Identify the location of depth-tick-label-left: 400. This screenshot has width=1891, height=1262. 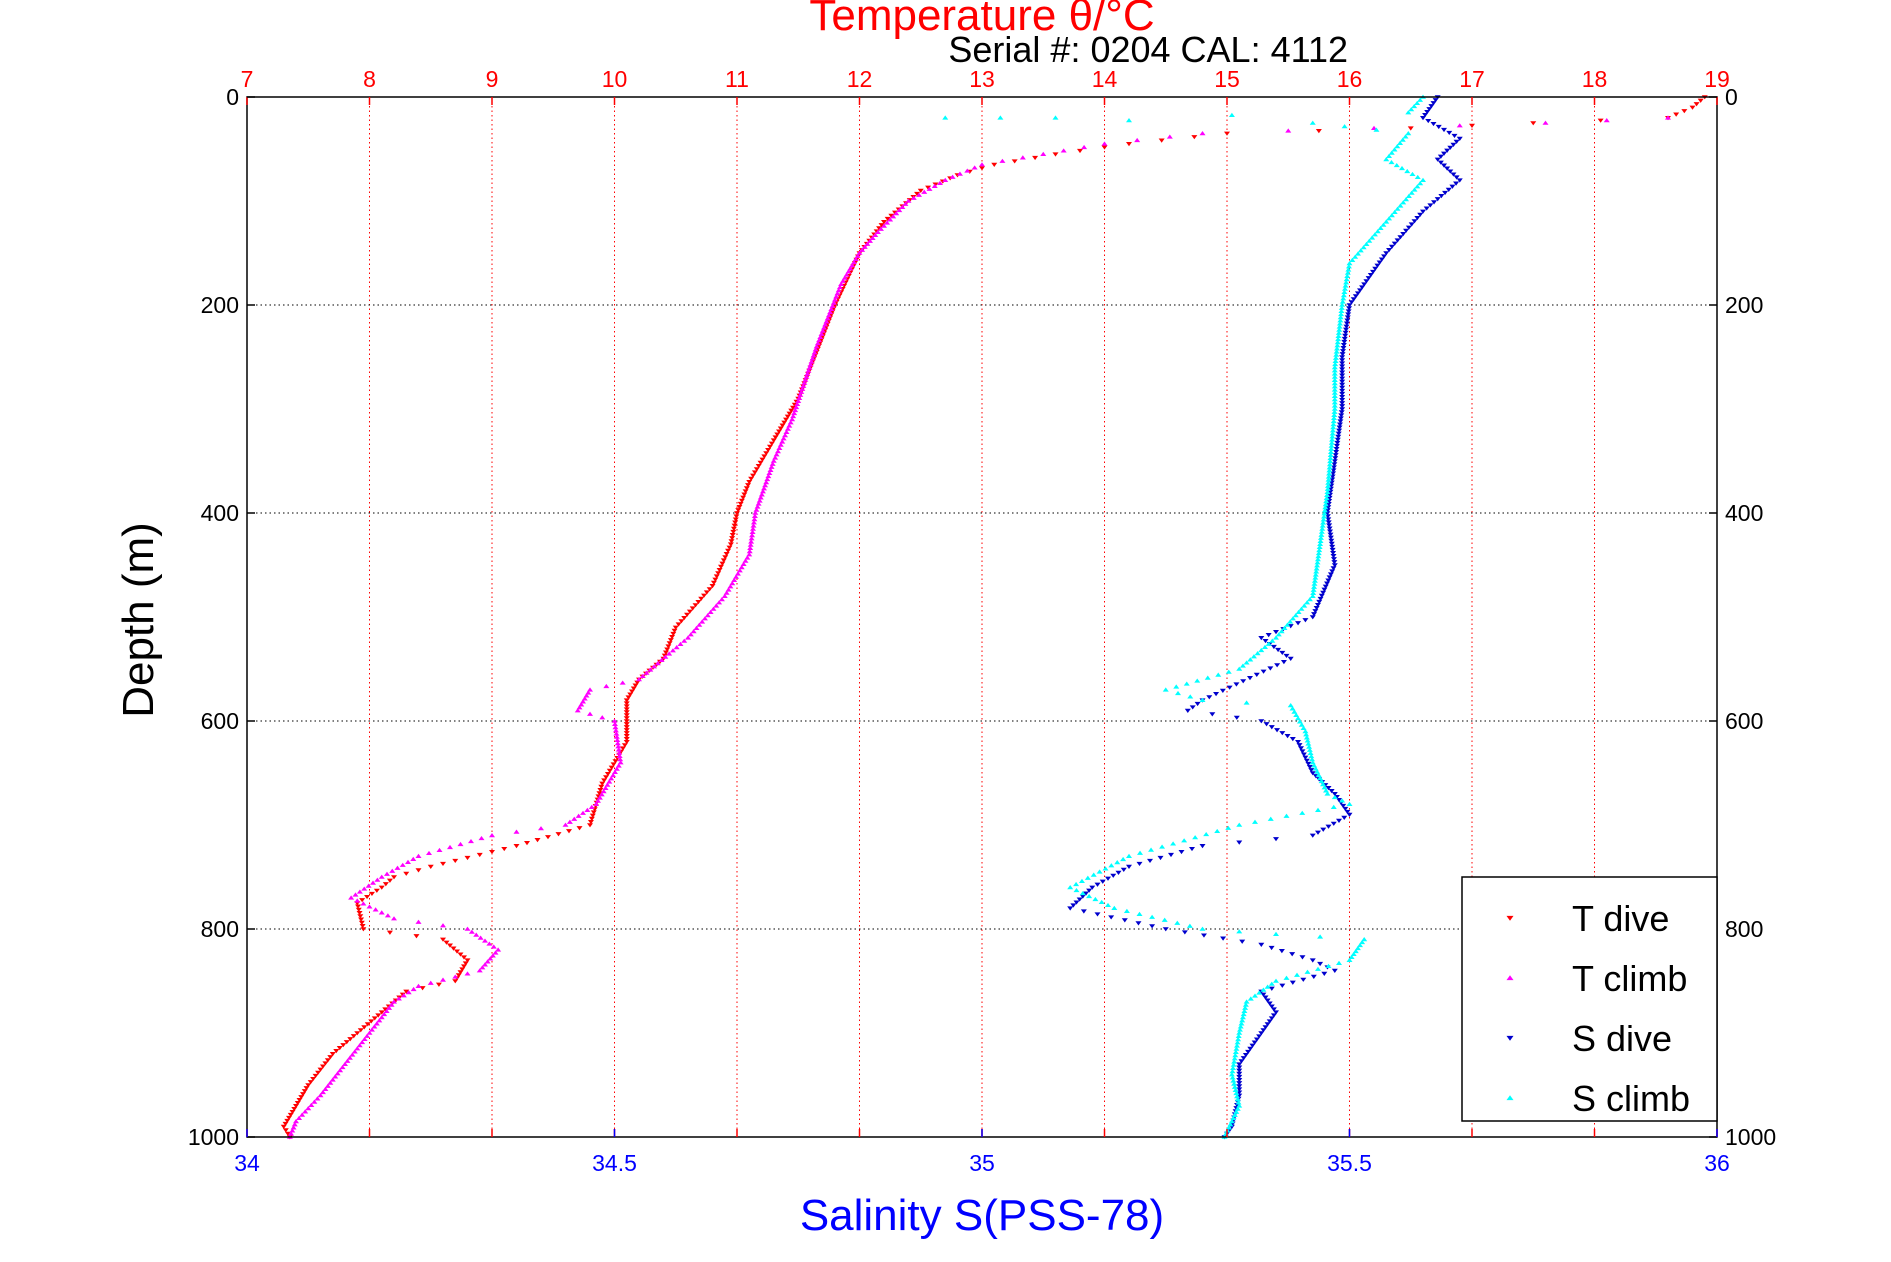
(220, 513).